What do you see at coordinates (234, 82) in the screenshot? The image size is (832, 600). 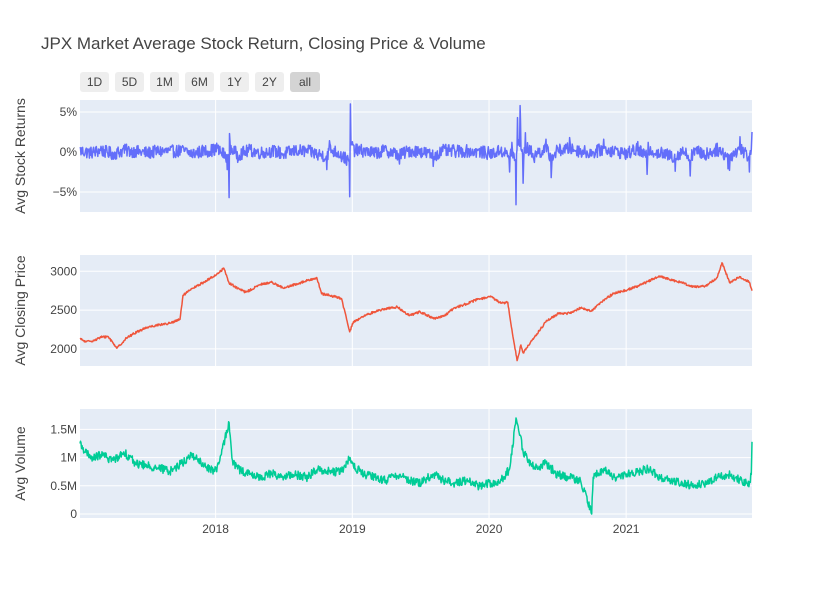 I see `range-button-1y: 1Y` at bounding box center [234, 82].